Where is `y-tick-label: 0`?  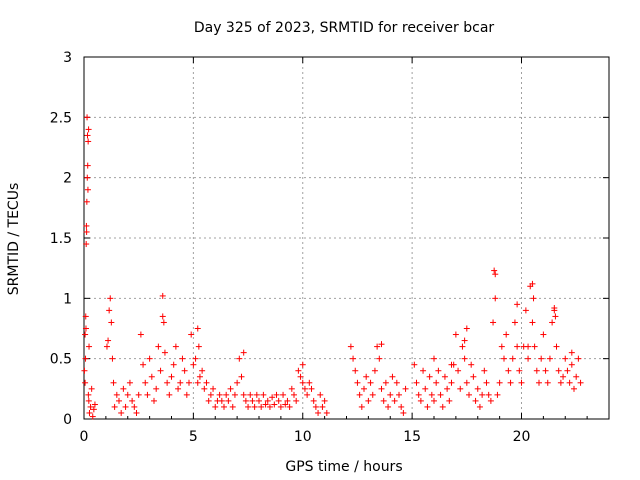 y-tick-label: 0 is located at coordinates (67, 420).